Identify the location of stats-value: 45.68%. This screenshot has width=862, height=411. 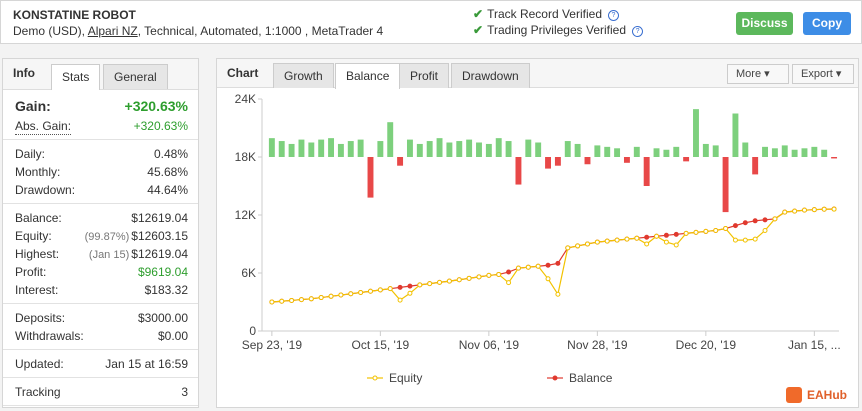
(167, 172).